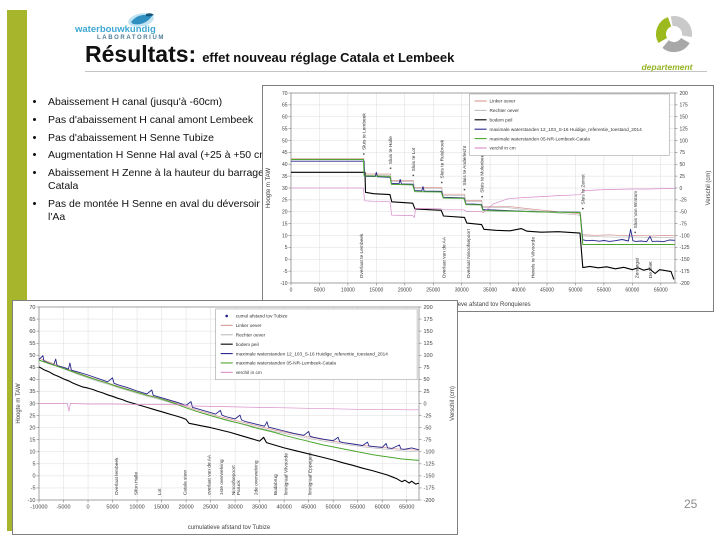 The height and width of the screenshot is (540, 720). Describe the element at coordinates (285, 177) in the screenshot. I see `svg-text: 35` at that location.